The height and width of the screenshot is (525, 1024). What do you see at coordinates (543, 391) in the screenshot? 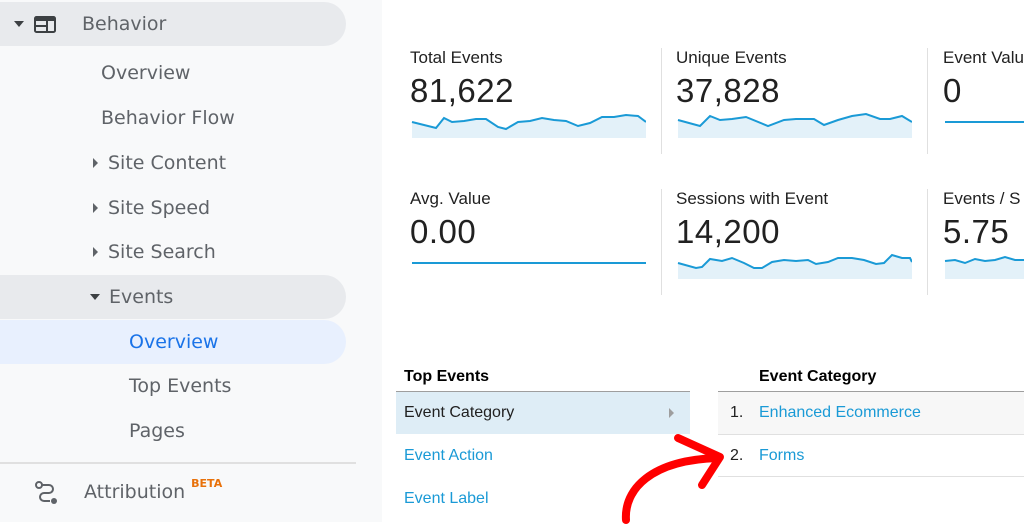
I see `top-events-header-line` at bounding box center [543, 391].